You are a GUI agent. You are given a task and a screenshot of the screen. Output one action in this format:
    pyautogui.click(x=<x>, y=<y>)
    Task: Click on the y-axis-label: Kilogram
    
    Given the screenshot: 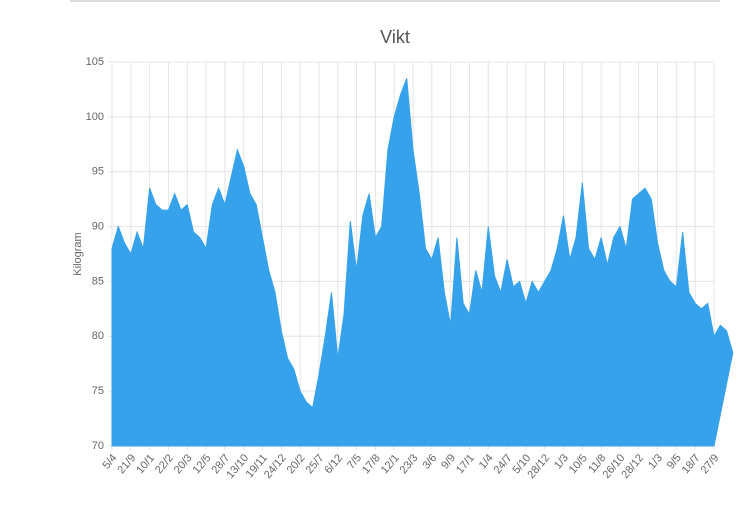 What is the action you would take?
    pyautogui.click(x=78, y=253)
    